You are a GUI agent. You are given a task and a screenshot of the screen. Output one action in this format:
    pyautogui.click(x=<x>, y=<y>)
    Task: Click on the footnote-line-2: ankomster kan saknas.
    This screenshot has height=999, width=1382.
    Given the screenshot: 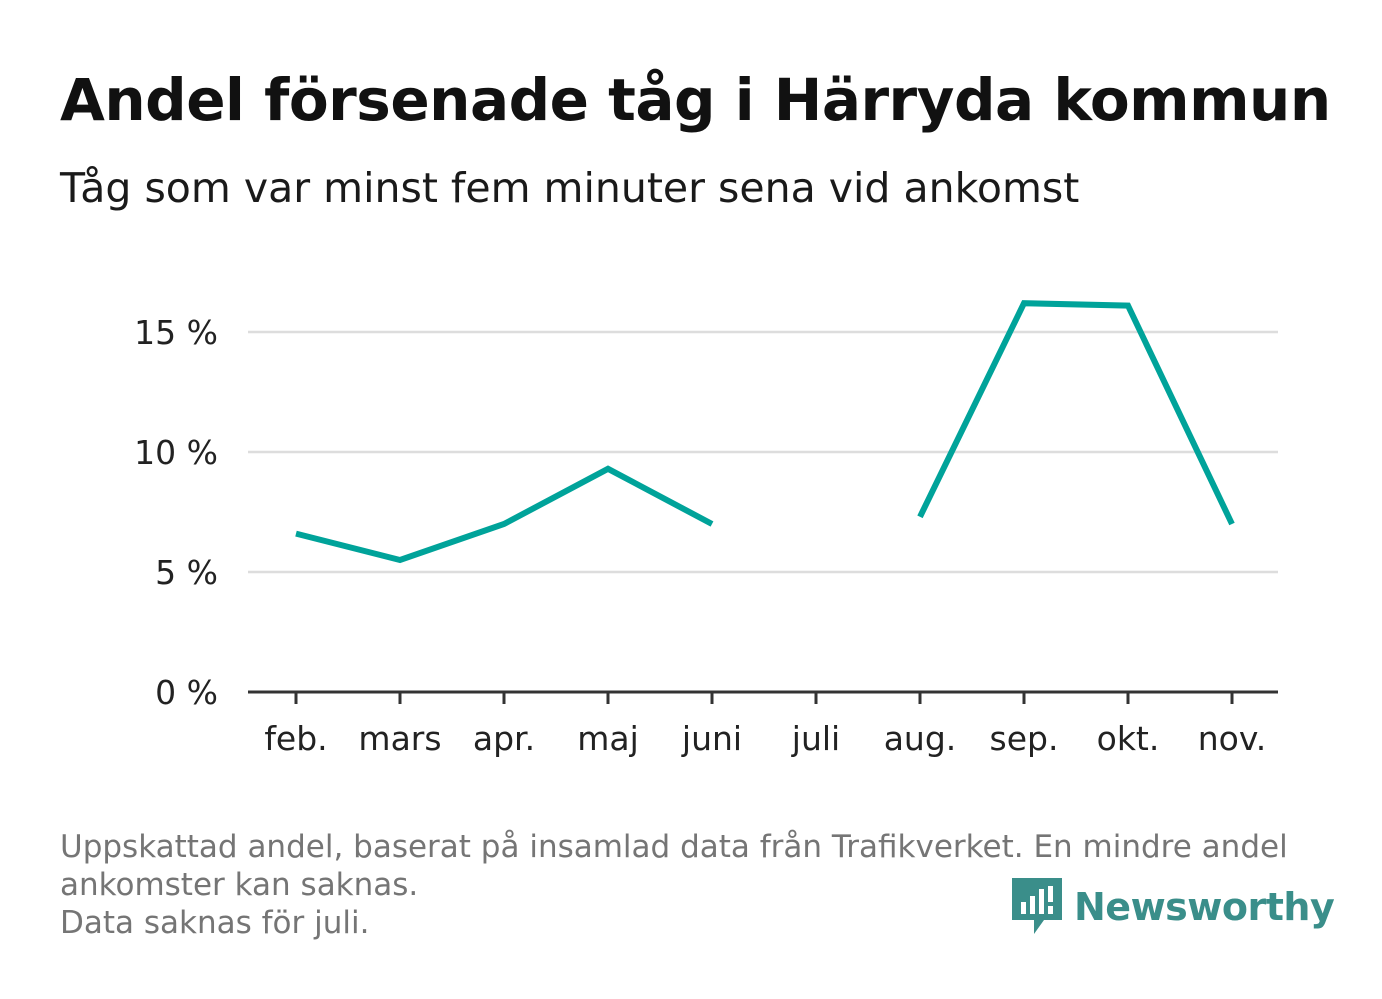 What is the action you would take?
    pyautogui.click(x=239, y=885)
    